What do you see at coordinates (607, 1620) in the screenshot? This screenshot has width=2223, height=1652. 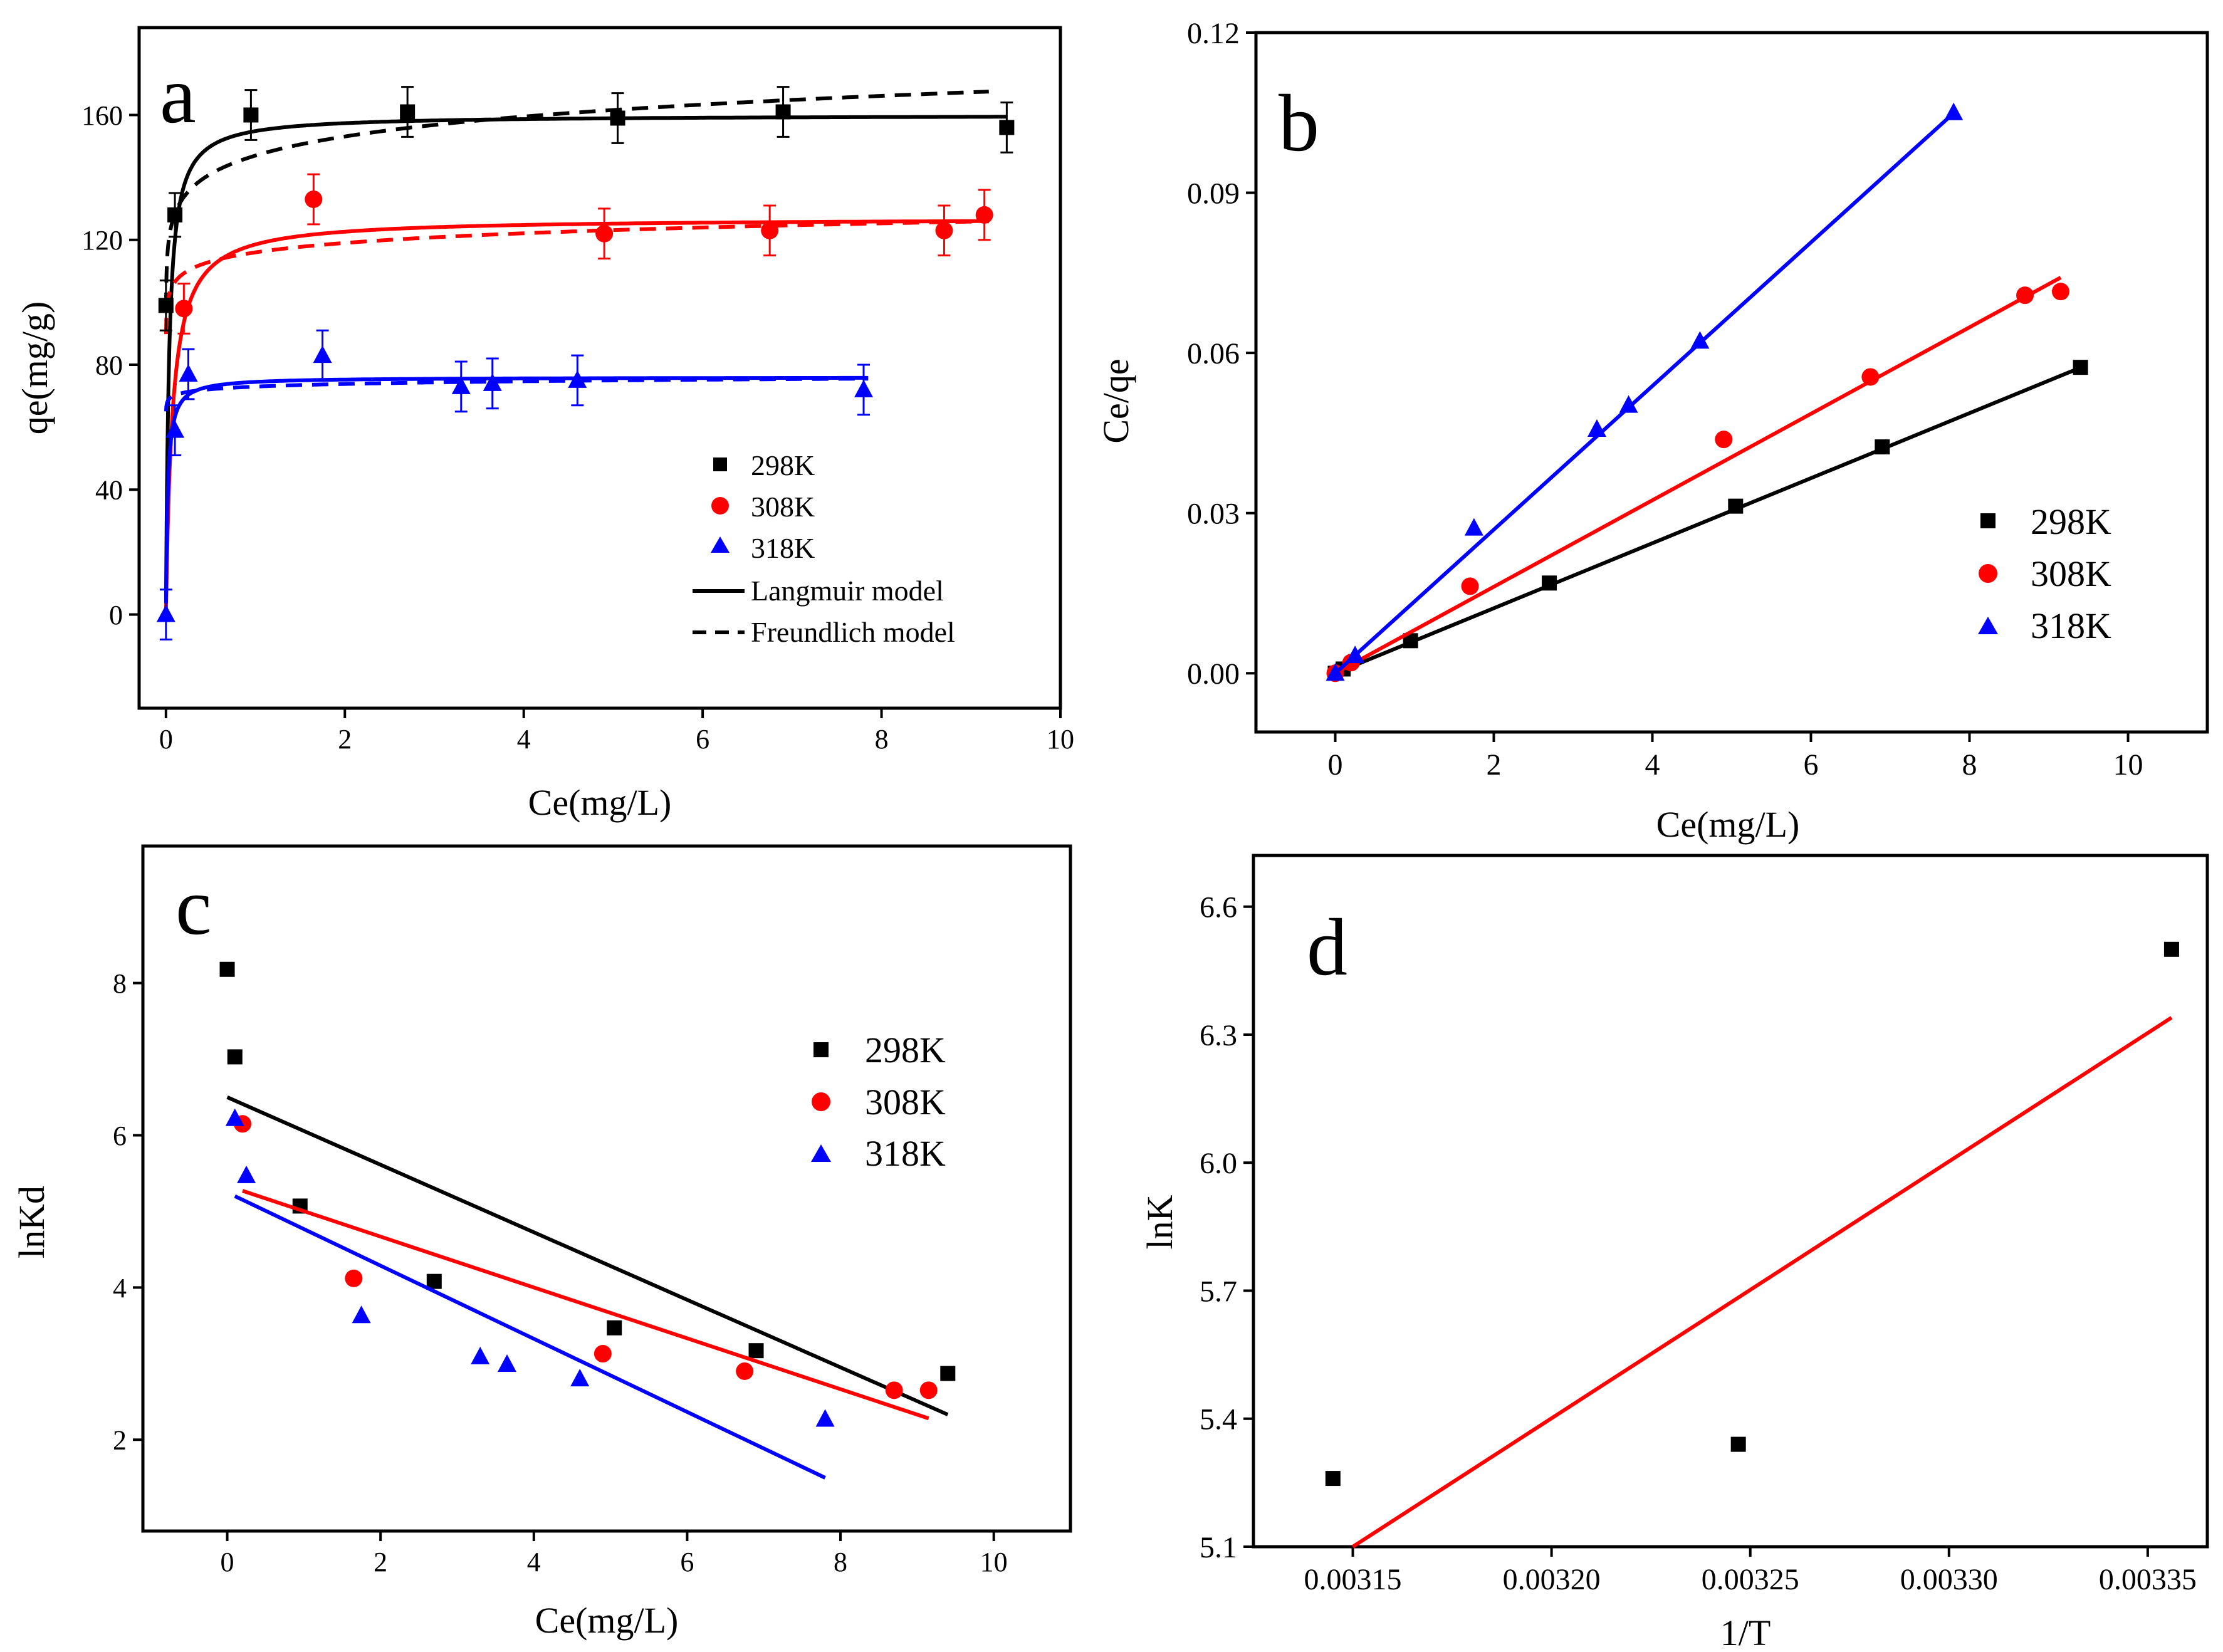 I see `panel-c-xlabel: Ce(mg/L)` at bounding box center [607, 1620].